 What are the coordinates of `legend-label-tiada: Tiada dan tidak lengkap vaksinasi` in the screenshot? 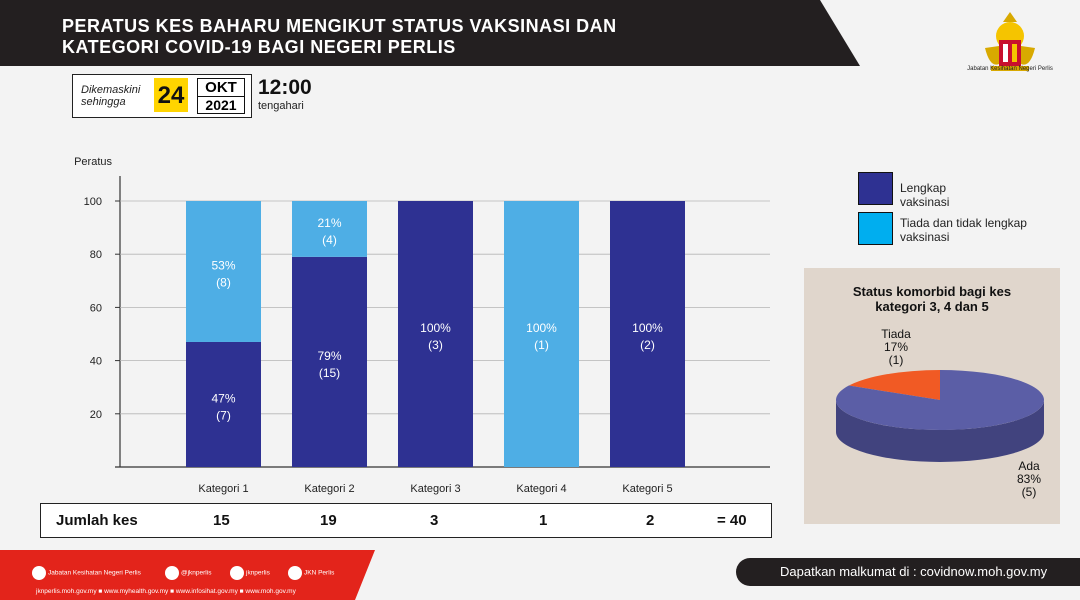 It's located at (985, 230).